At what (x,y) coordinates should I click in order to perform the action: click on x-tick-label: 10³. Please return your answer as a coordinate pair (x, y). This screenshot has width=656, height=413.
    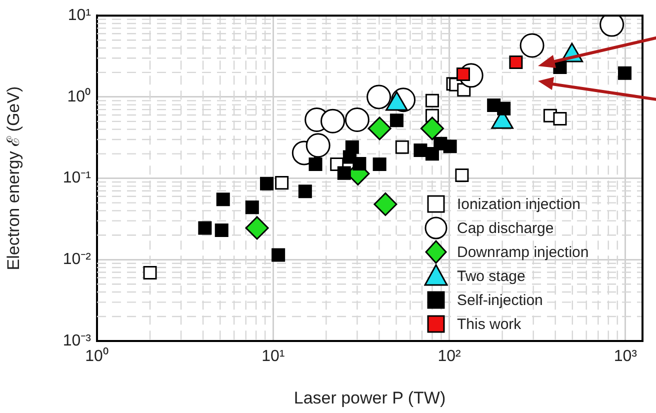
    Looking at the image, I should click on (626, 357).